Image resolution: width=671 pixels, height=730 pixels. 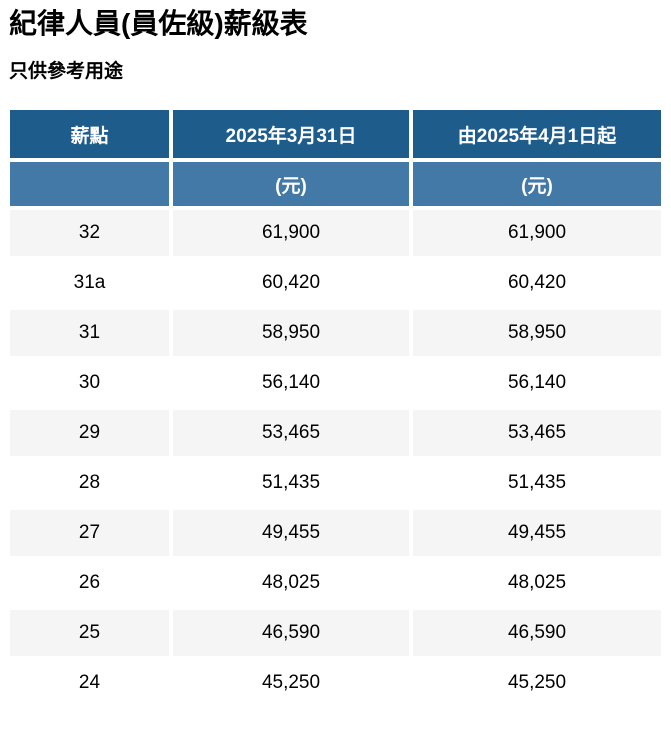 I want to click on page-subtitle: 只供參考用途, so click(x=66, y=71).